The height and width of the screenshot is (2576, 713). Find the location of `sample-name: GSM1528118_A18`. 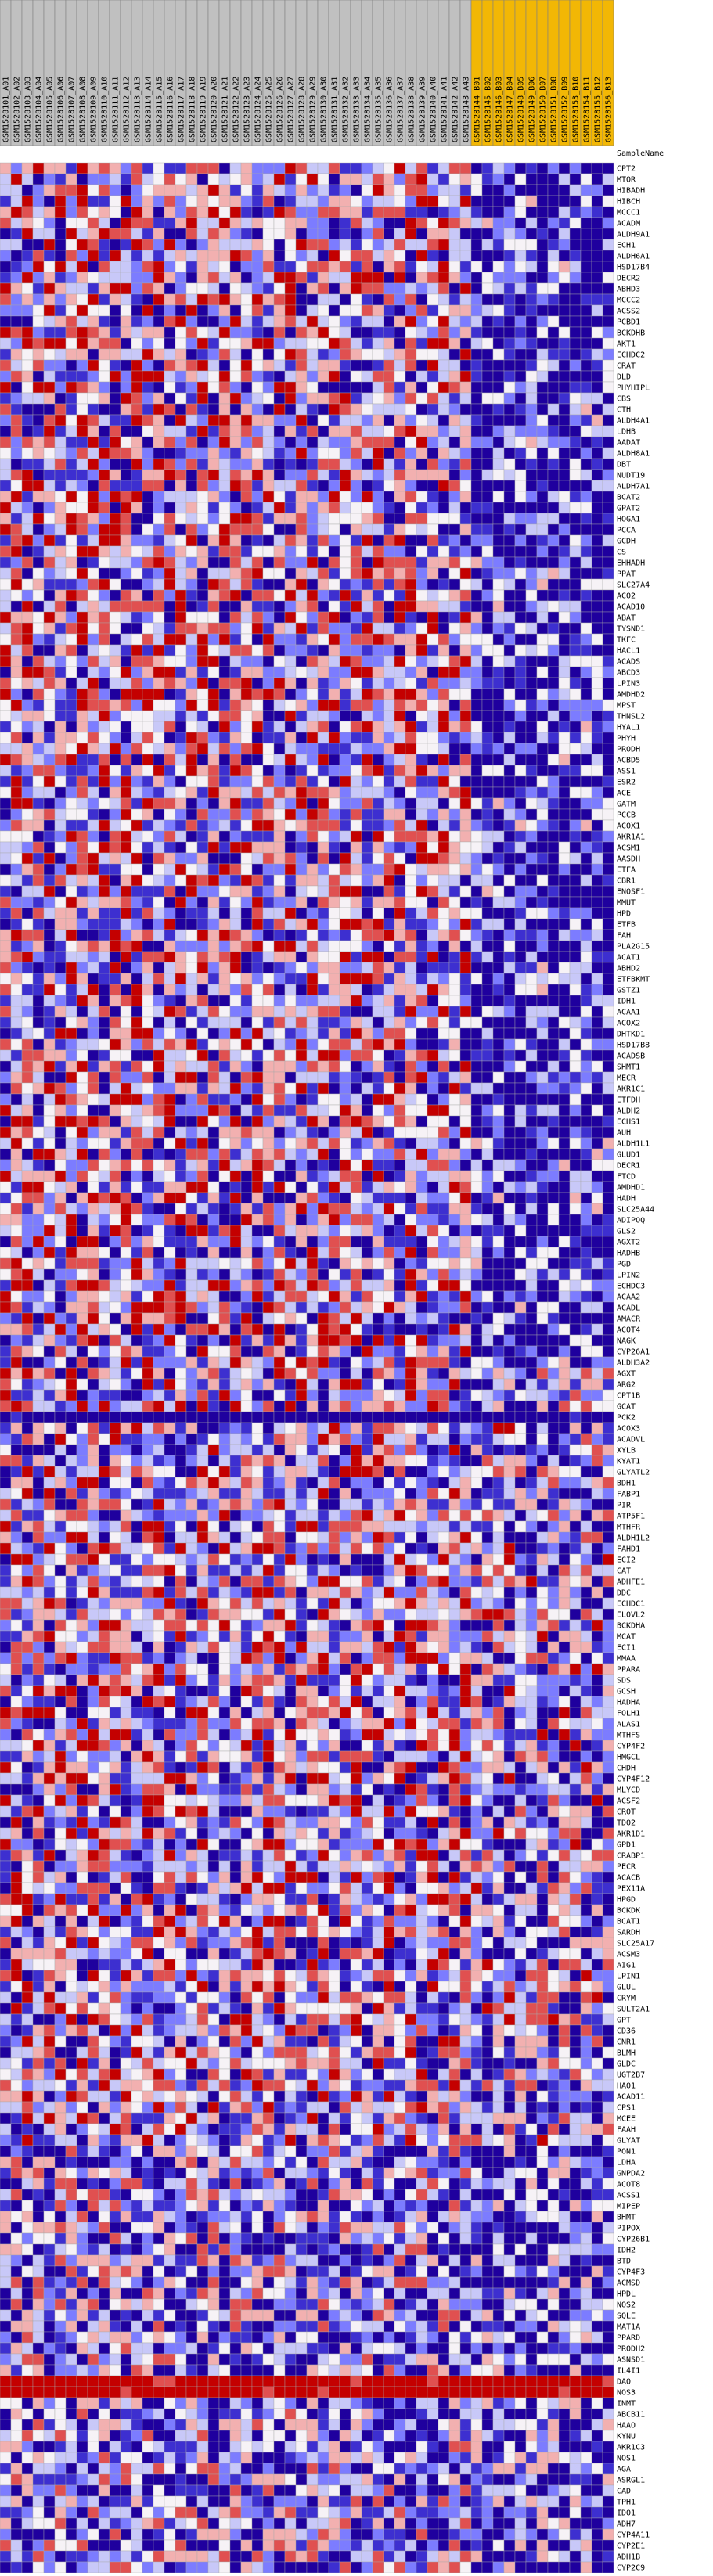

sample-name: GSM1528118_A18 is located at coordinates (193, 109).